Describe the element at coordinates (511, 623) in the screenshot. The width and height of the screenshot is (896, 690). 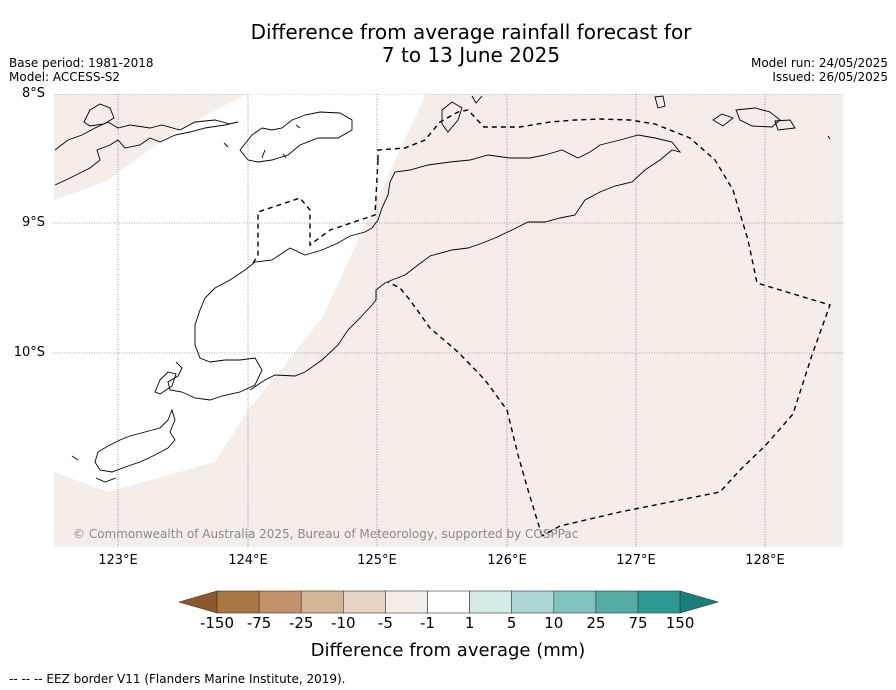
I see `colorbar-tick-label: 5` at that location.